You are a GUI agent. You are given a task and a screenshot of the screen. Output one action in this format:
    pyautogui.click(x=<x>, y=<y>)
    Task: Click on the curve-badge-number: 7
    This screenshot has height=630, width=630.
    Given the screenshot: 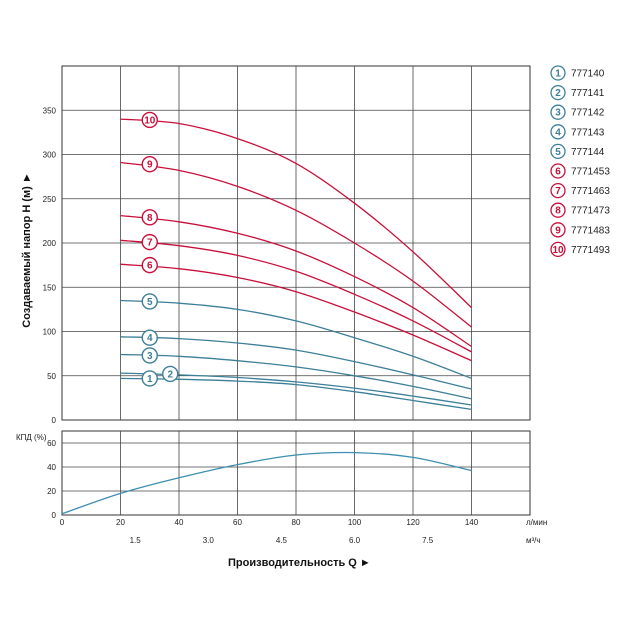 What is the action you would take?
    pyautogui.click(x=150, y=243)
    